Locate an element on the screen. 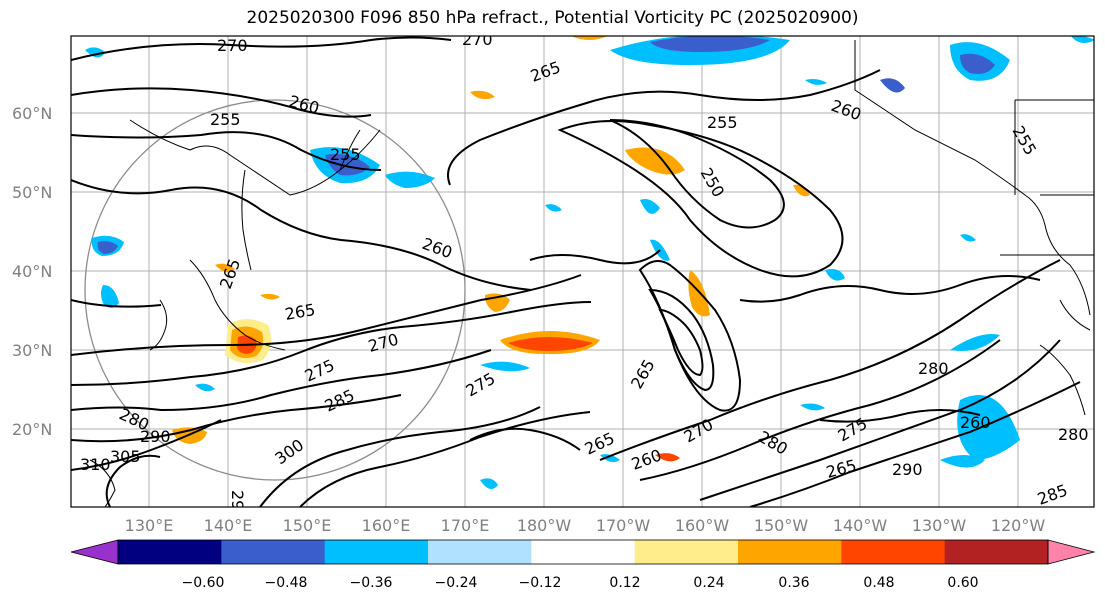 The height and width of the screenshot is (601, 1105). lon-label: 140°E is located at coordinates (228, 525).